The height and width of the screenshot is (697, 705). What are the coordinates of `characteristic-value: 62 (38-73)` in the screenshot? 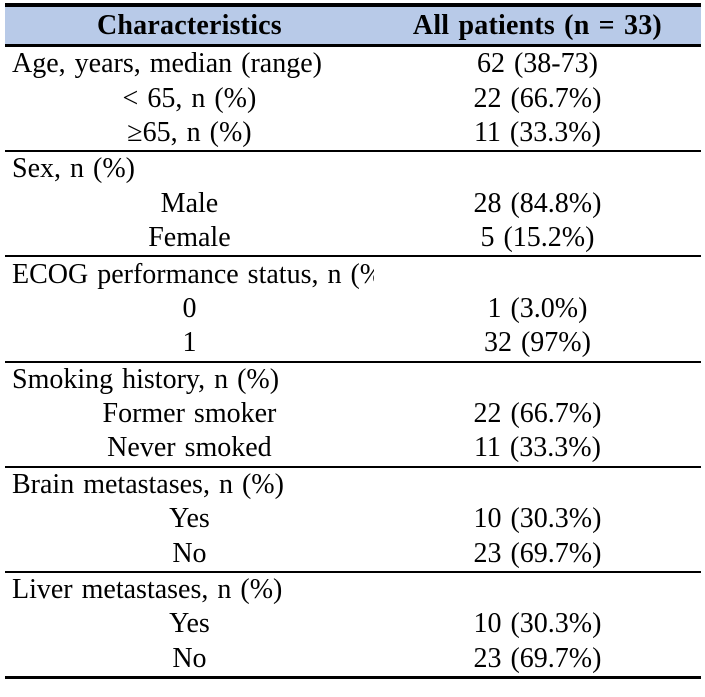 It's located at (537, 64).